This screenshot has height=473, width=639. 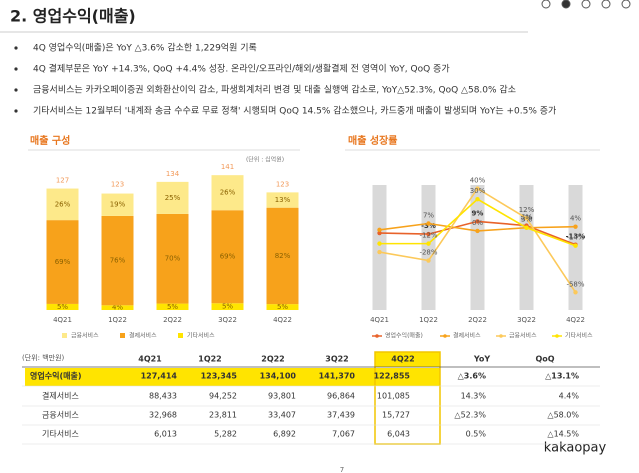 What do you see at coordinates (472, 376) in the screenshot?
I see `table-cell: △3.6%` at bounding box center [472, 376].